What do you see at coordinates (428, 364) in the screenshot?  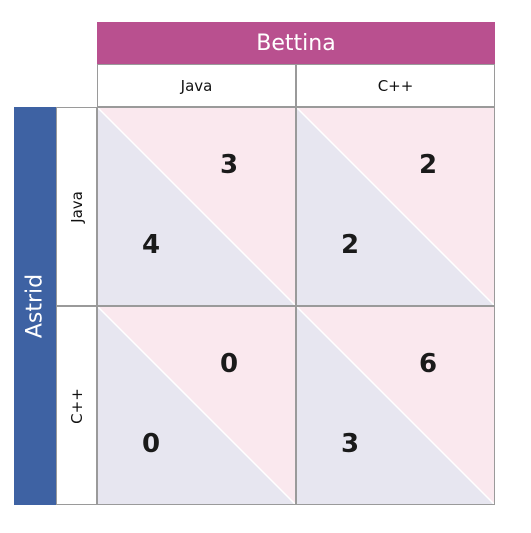 I see `bettina-payoff: 6` at bounding box center [428, 364].